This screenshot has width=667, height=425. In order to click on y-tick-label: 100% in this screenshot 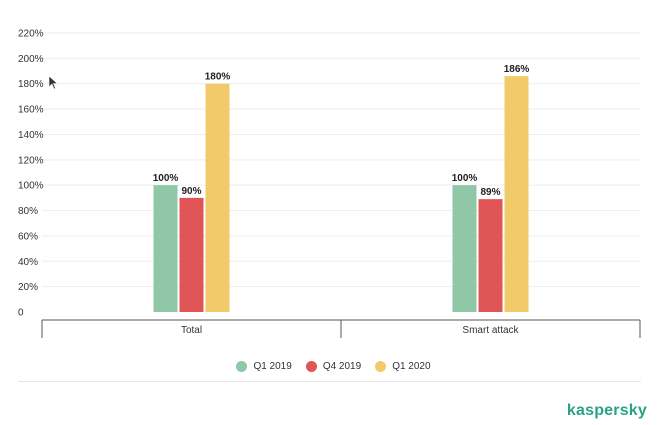, I will do `click(31, 186)`.